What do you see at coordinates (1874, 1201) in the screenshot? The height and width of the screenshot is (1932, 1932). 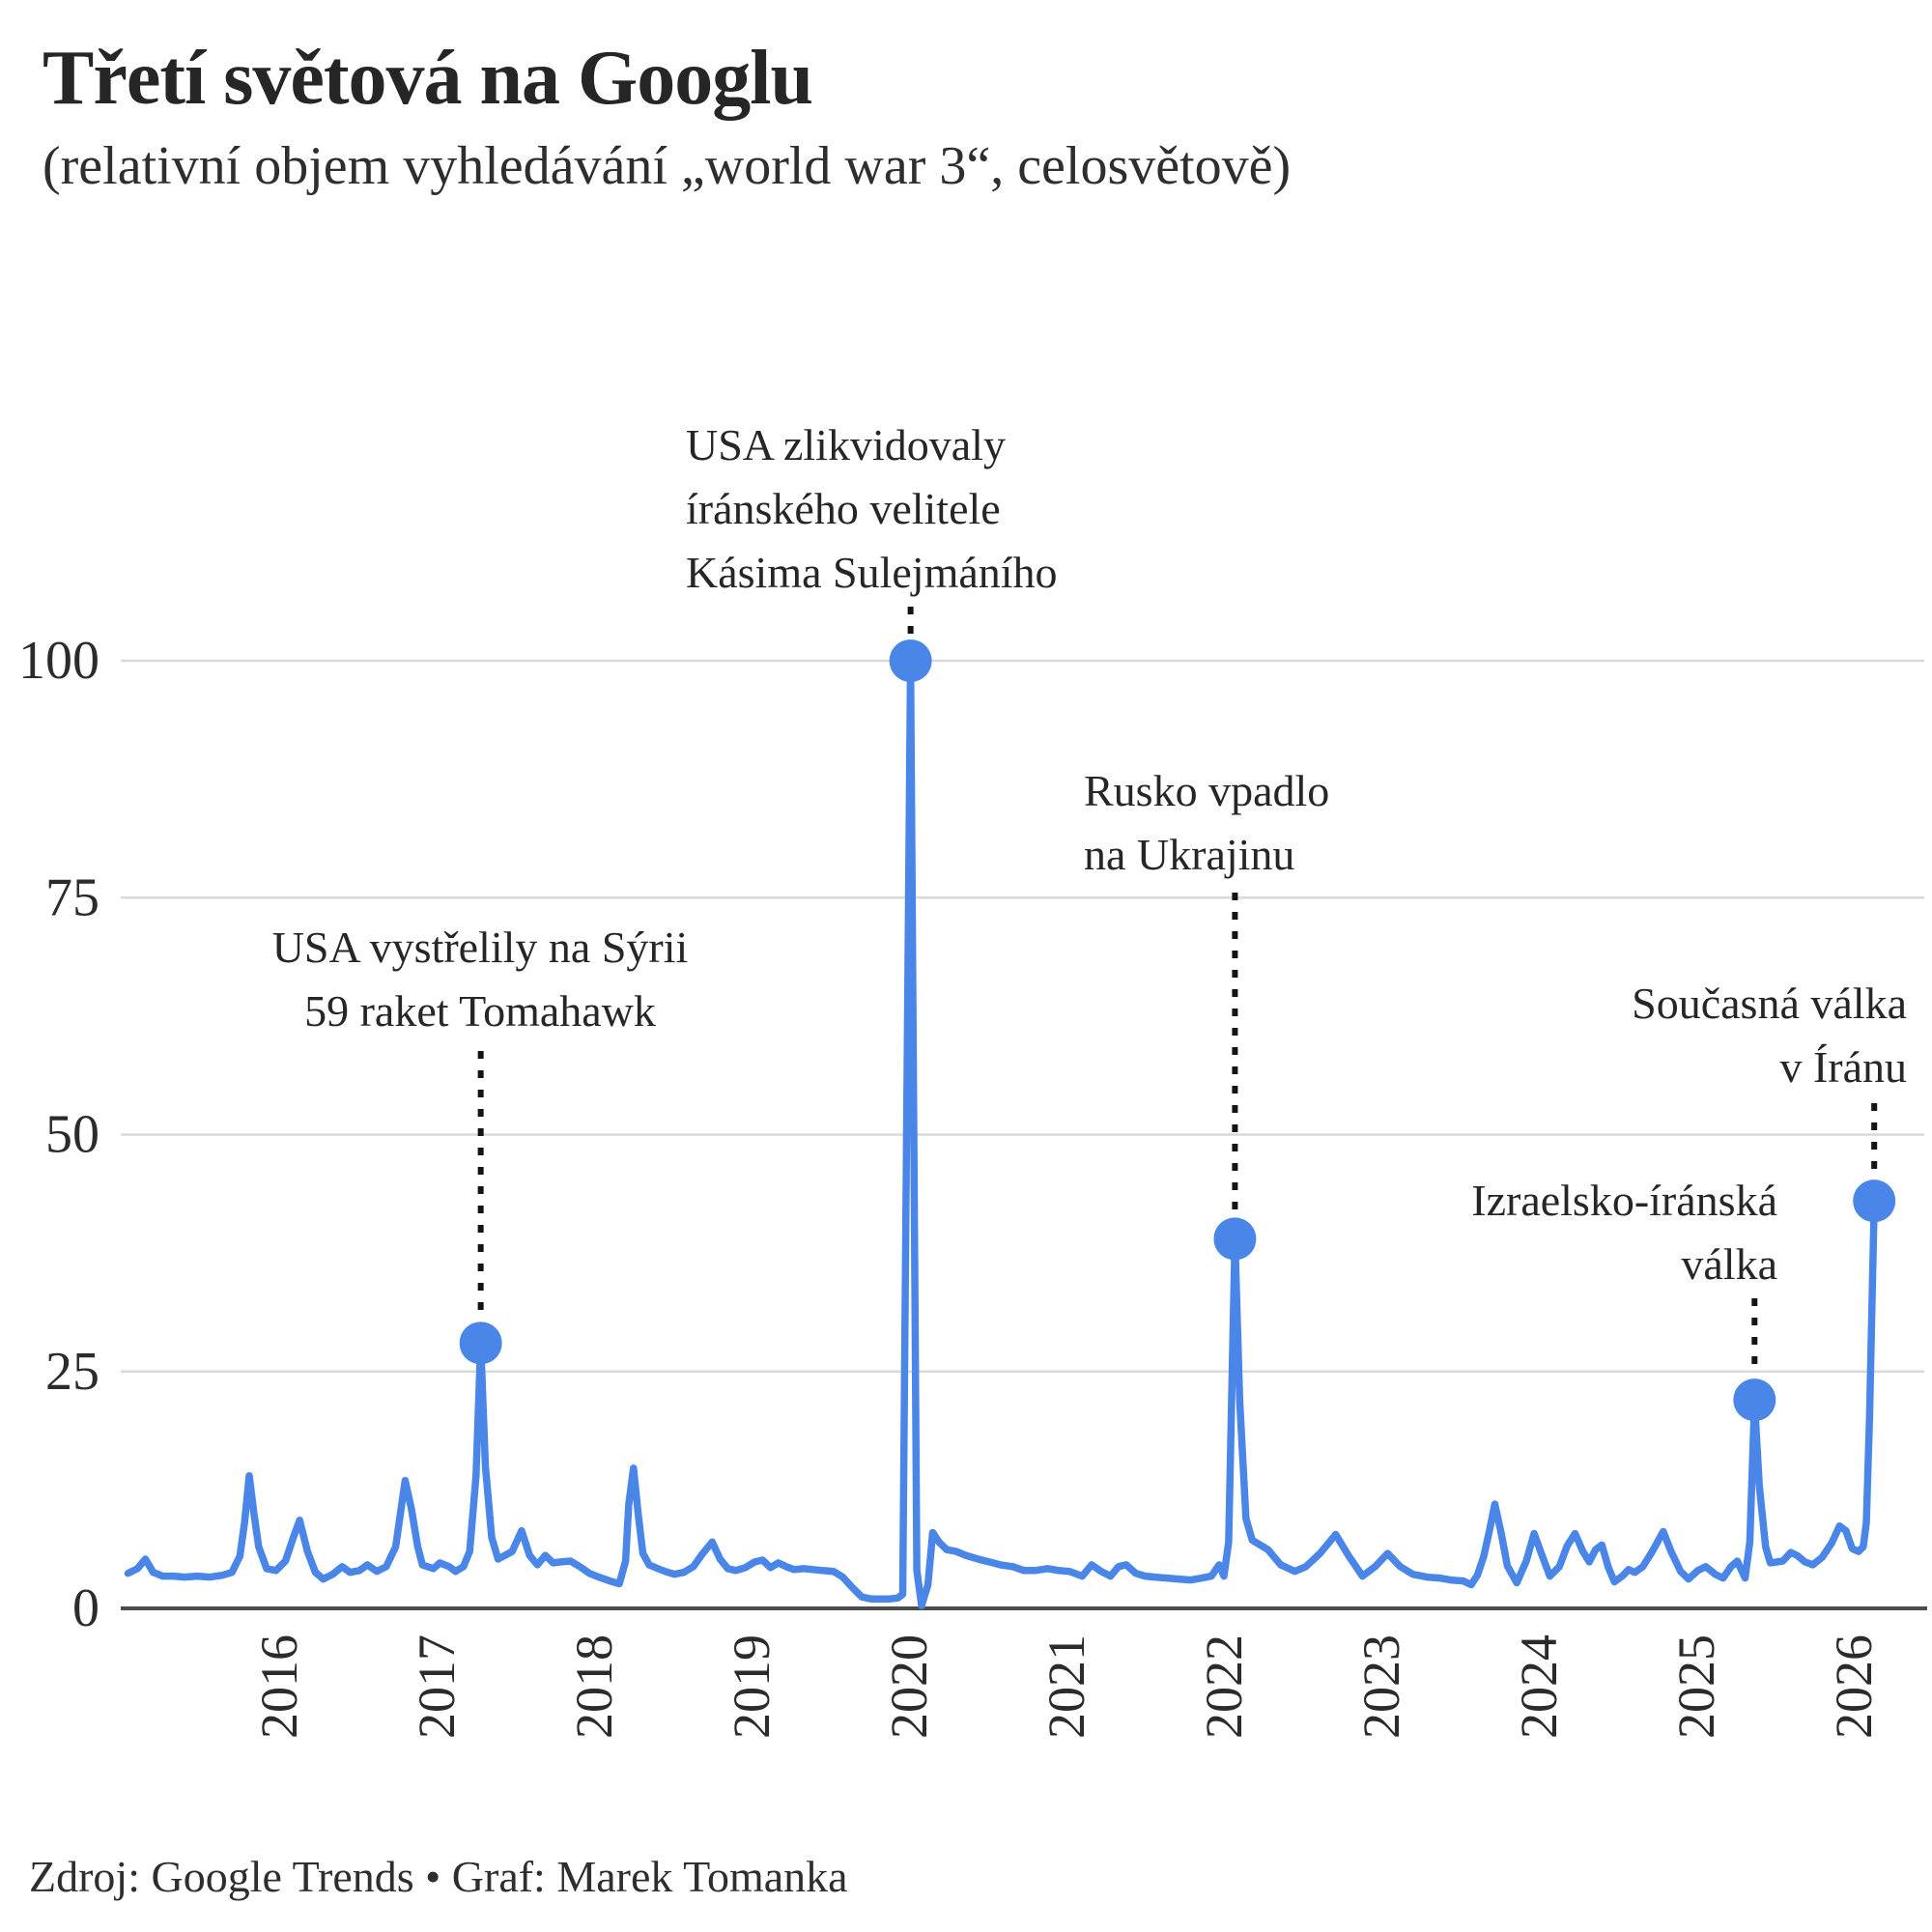 I see `event-dot-soucasna` at bounding box center [1874, 1201].